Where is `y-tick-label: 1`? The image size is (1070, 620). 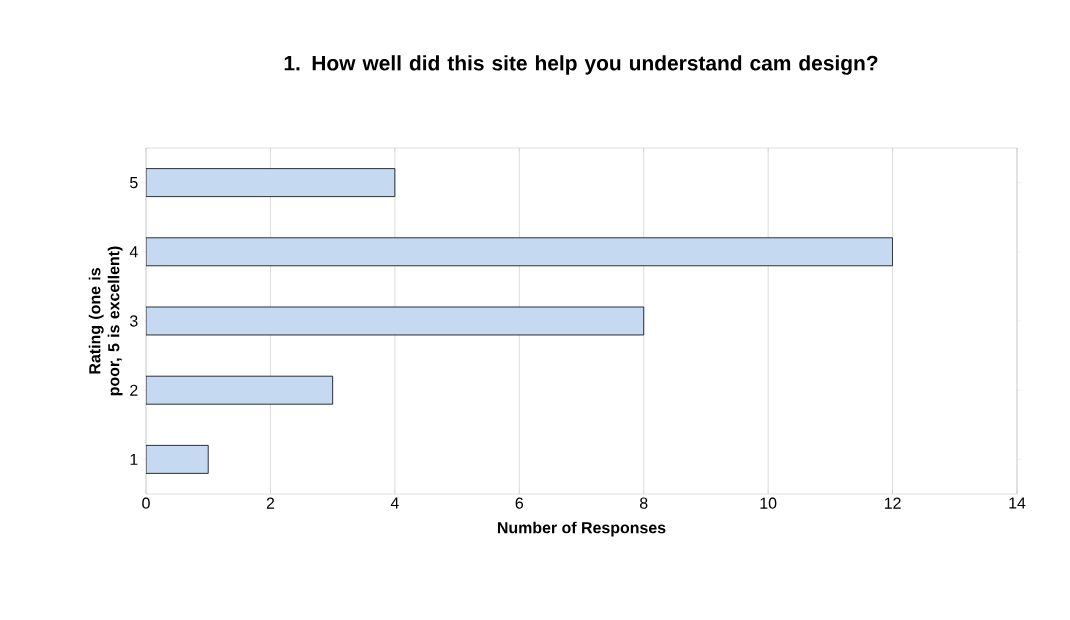 y-tick-label: 1 is located at coordinates (134, 459).